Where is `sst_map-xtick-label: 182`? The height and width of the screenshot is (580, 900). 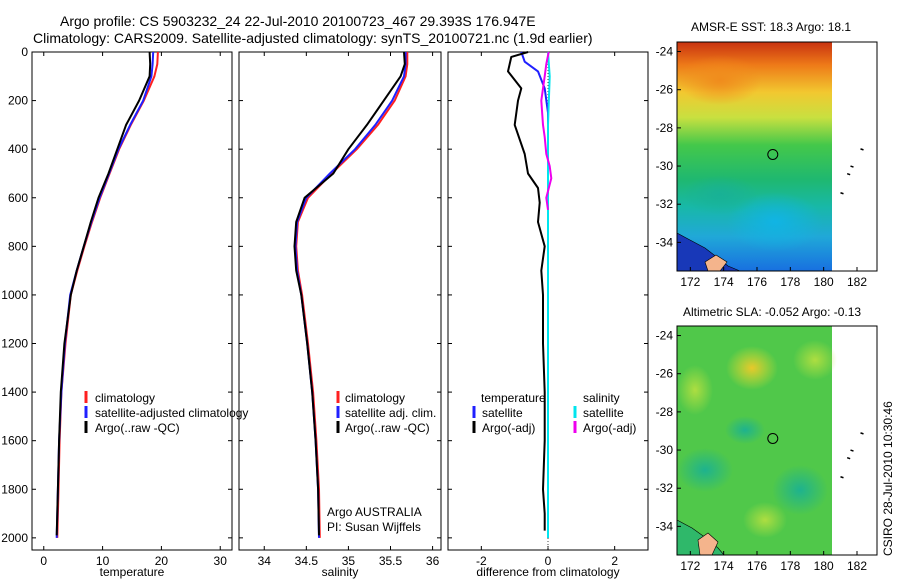
sst_map-xtick-label: 182 is located at coordinates (857, 282).